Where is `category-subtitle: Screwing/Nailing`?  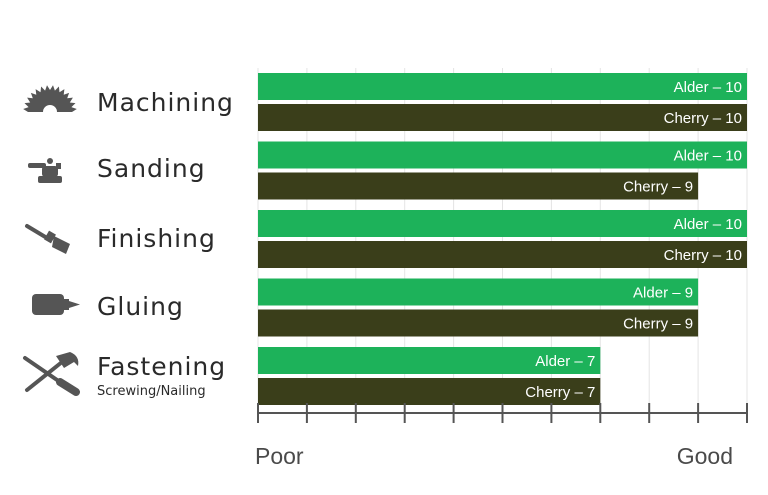
category-subtitle: Screwing/Nailing is located at coordinates (151, 391).